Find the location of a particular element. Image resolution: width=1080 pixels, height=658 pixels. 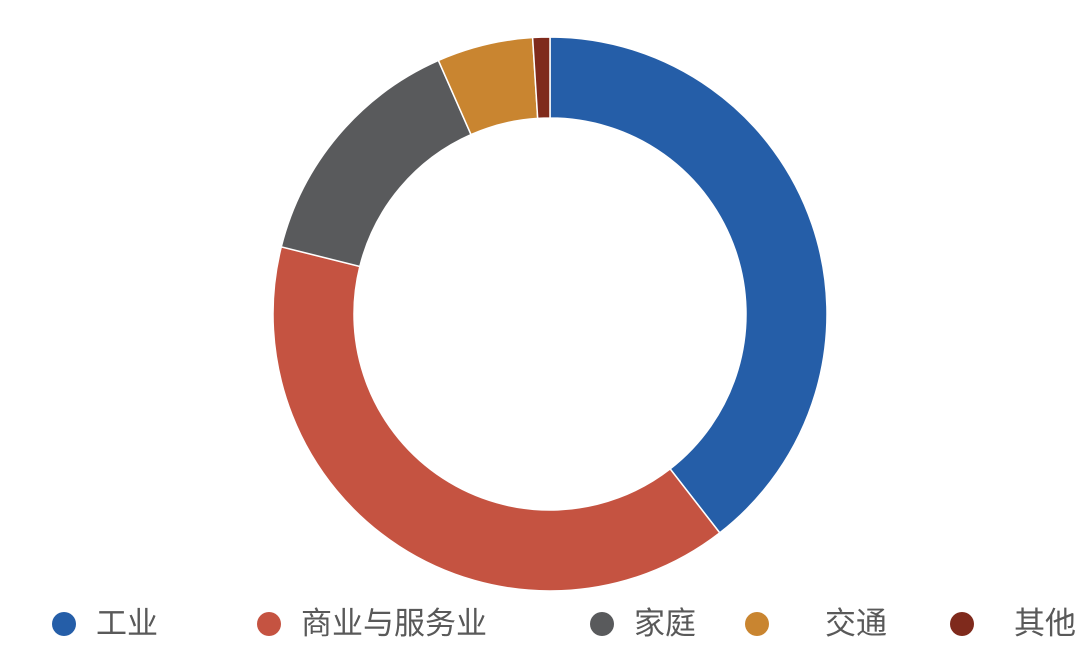

legend-marker-gongye is located at coordinates (64, 624).